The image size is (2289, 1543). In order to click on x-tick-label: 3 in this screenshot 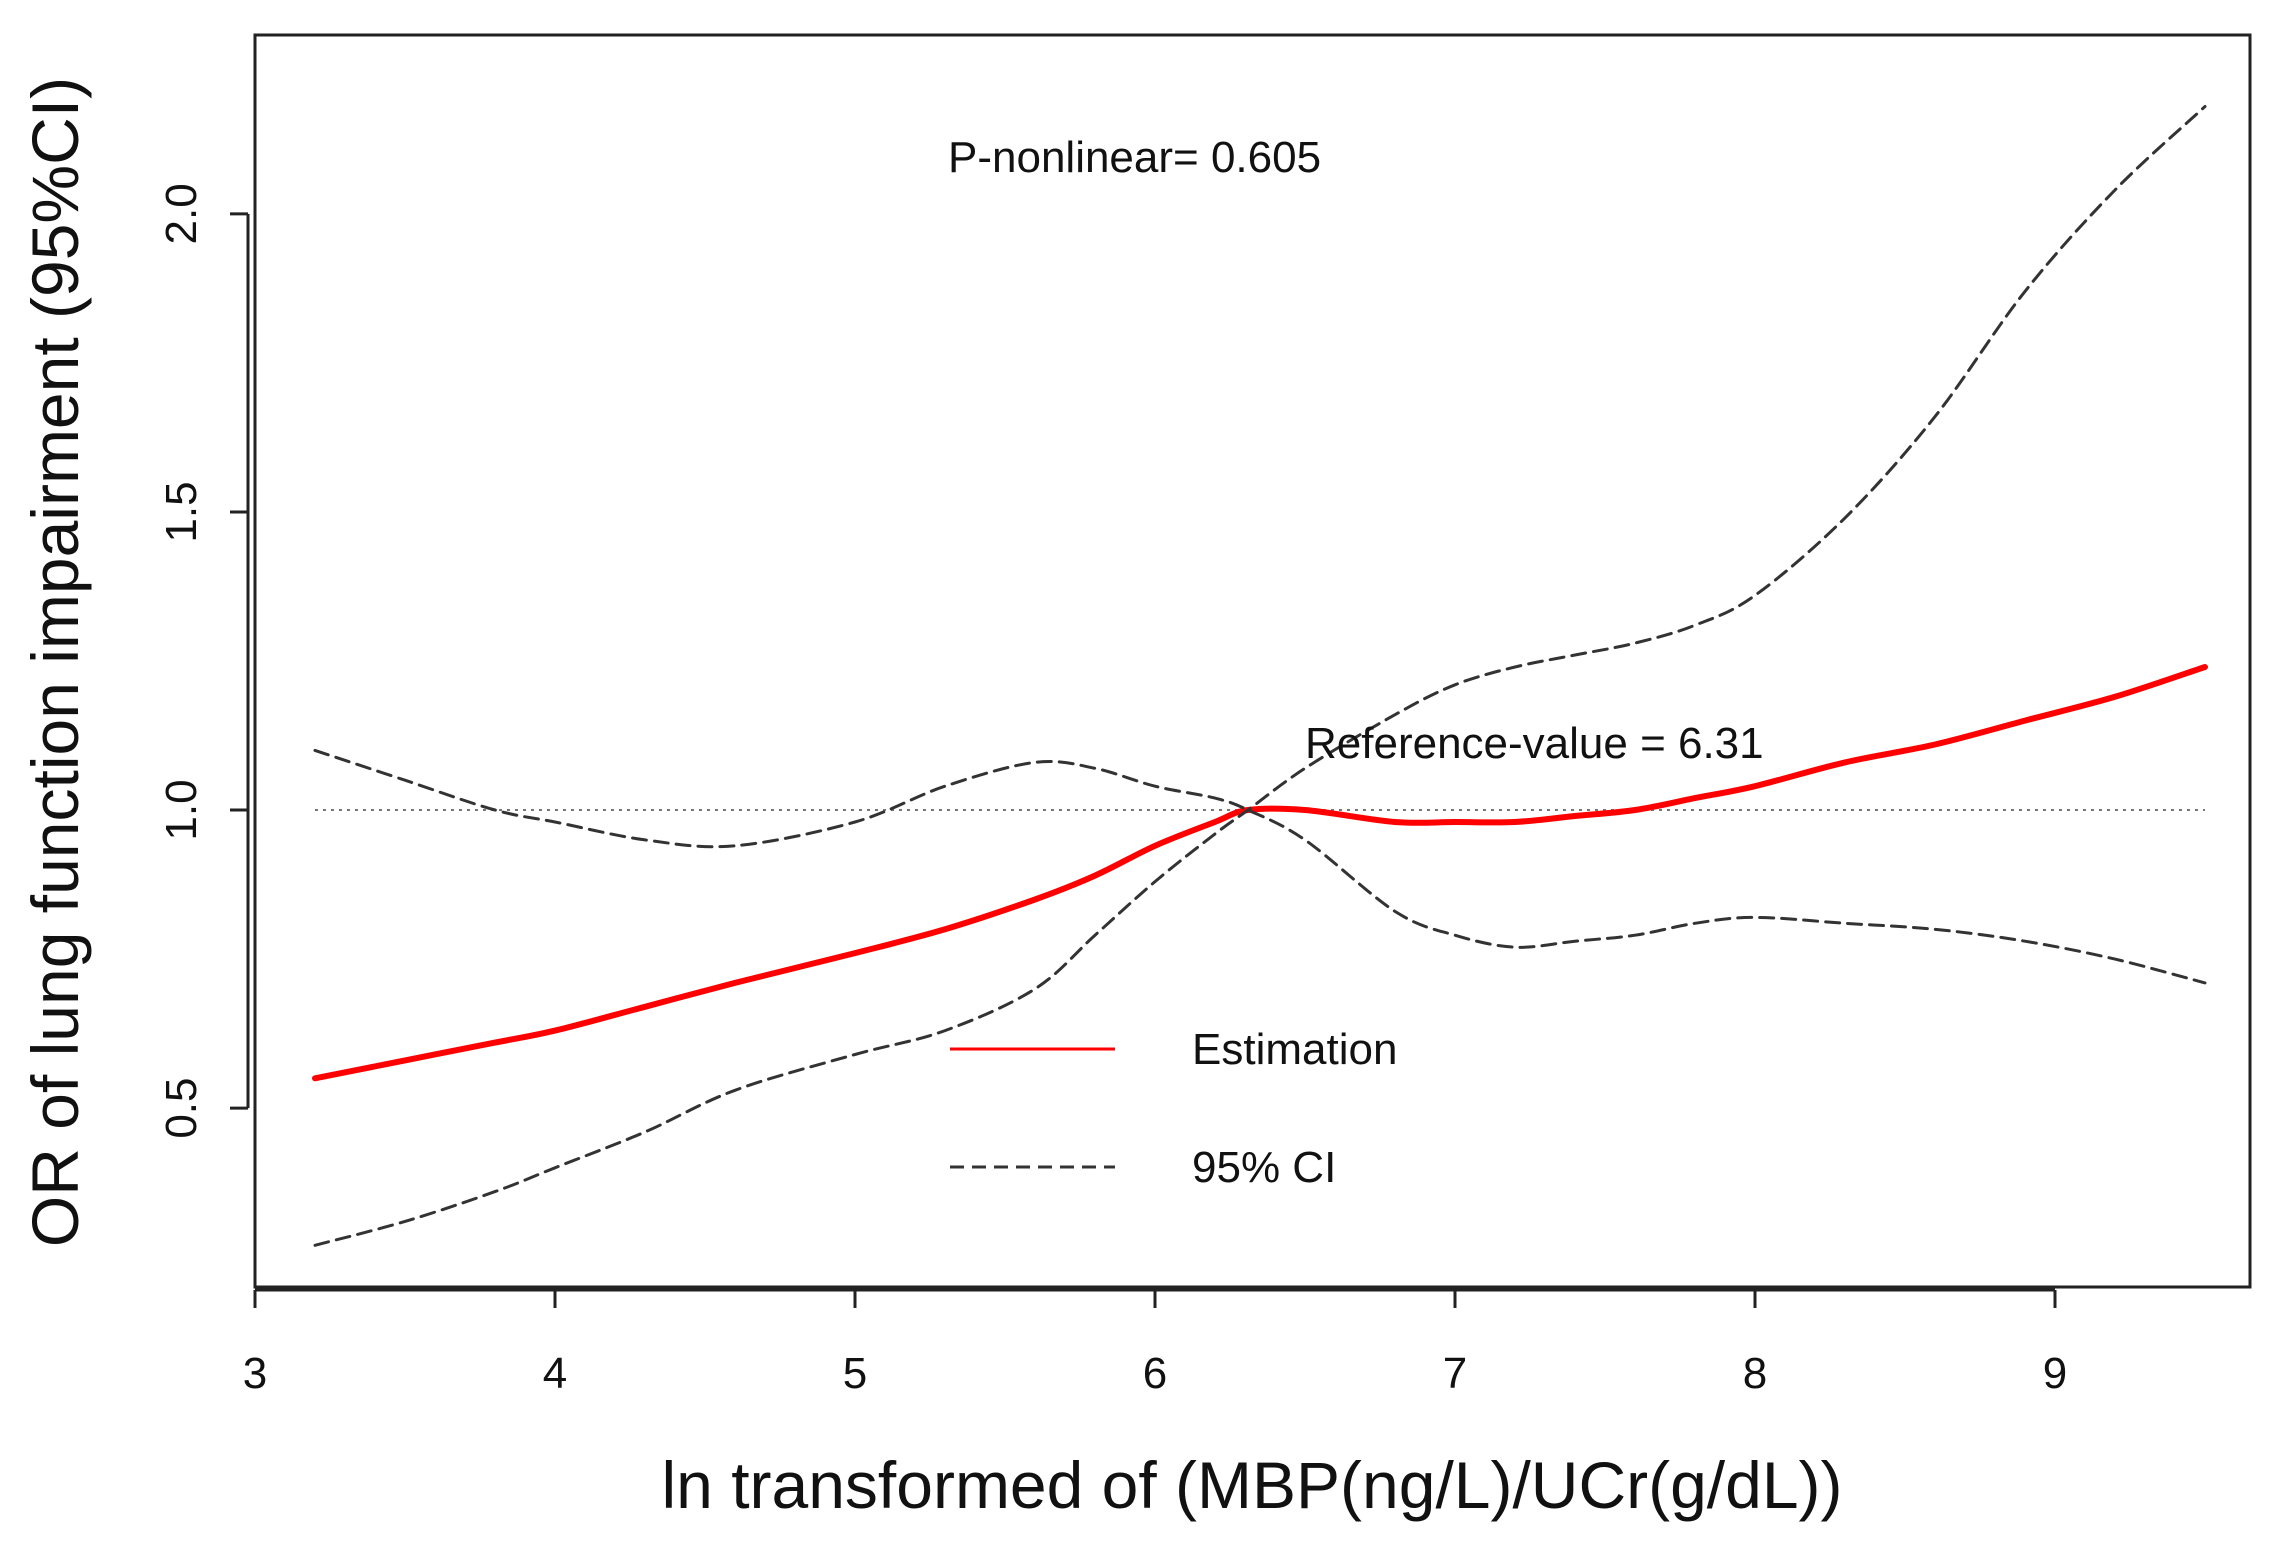, I will do `click(255, 1373)`.